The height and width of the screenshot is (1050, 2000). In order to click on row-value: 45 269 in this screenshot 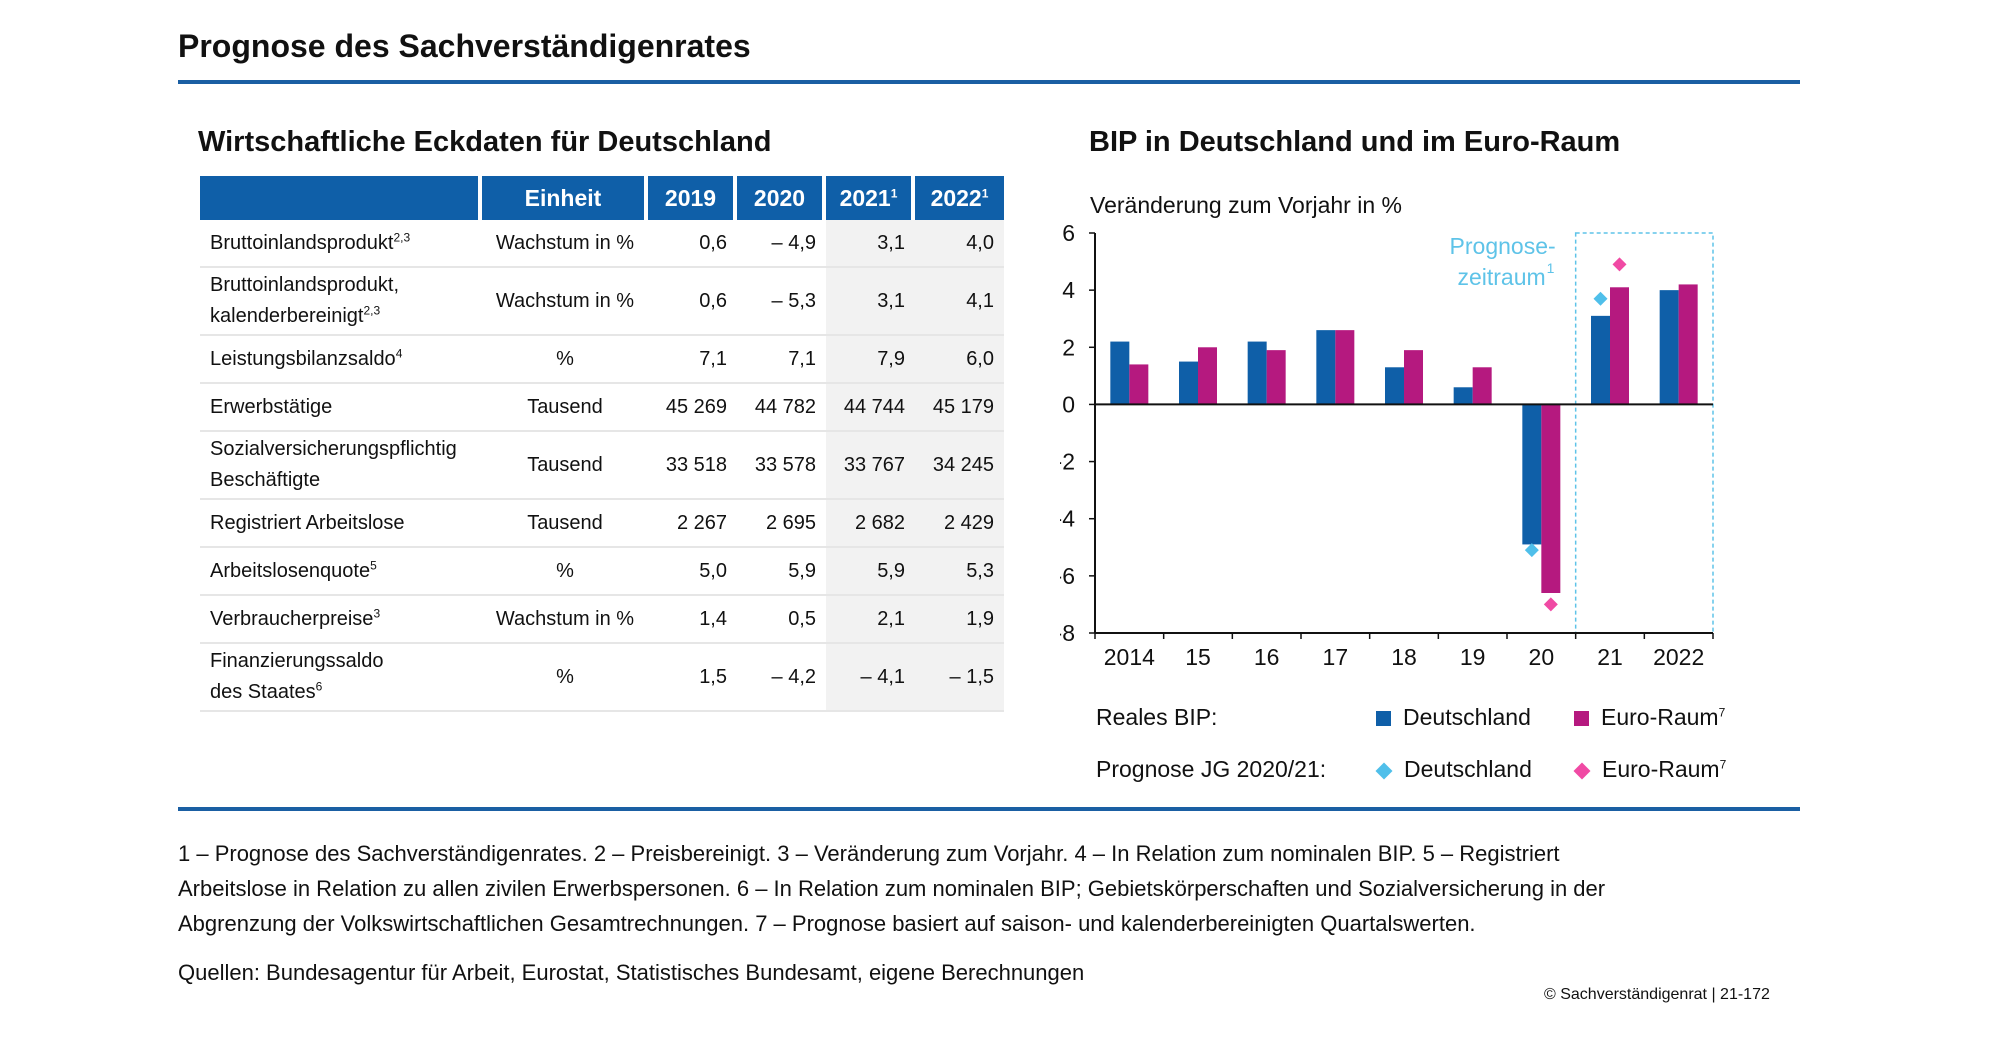, I will do `click(692, 408)`.